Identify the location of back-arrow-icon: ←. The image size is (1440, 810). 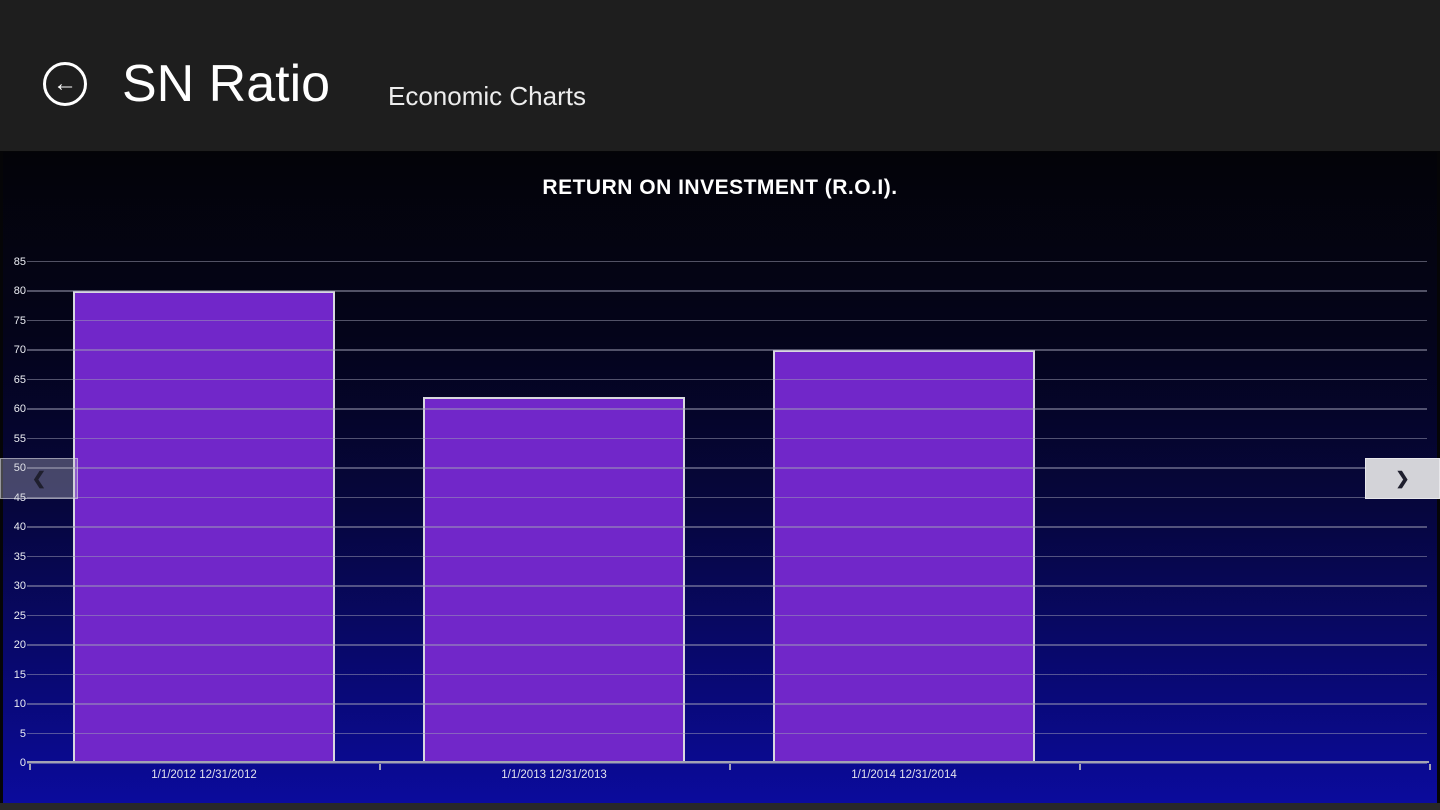
(65, 83).